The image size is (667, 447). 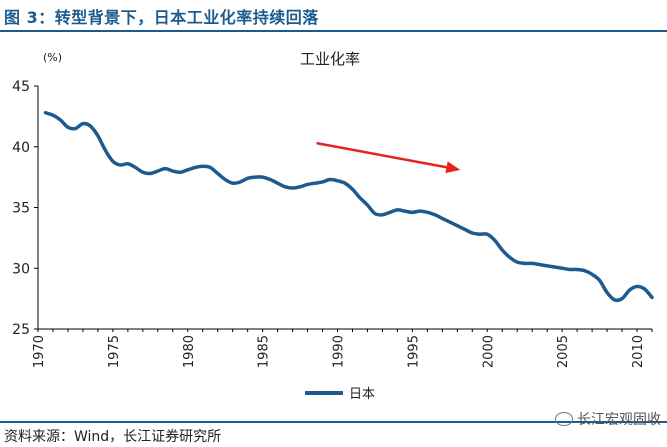 I want to click on watermark: 长江宏观固收, so click(x=608, y=419).